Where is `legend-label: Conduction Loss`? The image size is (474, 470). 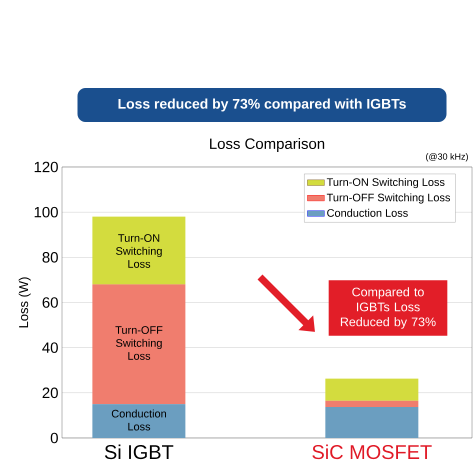 legend-label: Conduction Loss is located at coordinates (367, 212).